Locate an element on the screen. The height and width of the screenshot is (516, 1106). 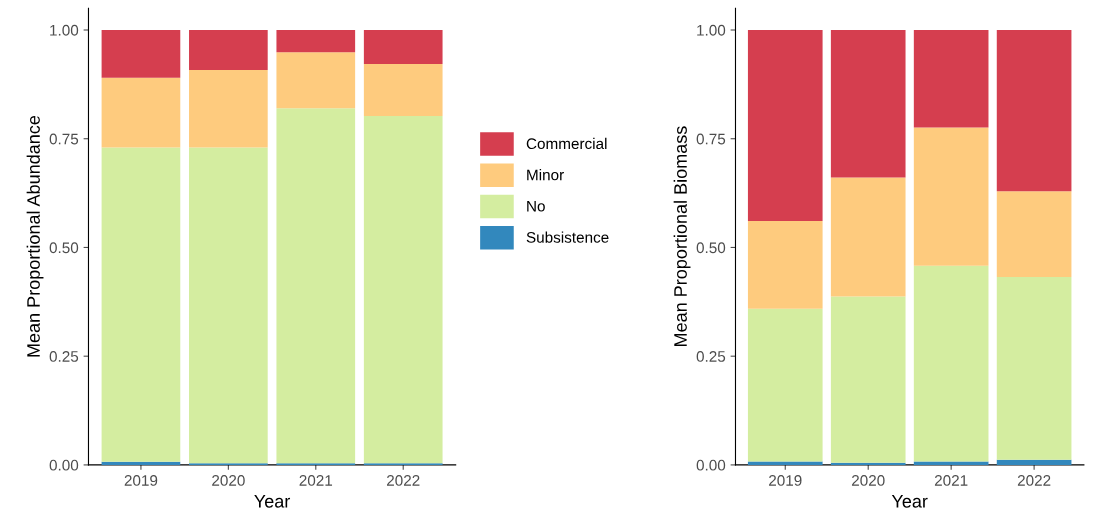
legend-label: Subsistence is located at coordinates (567, 237).